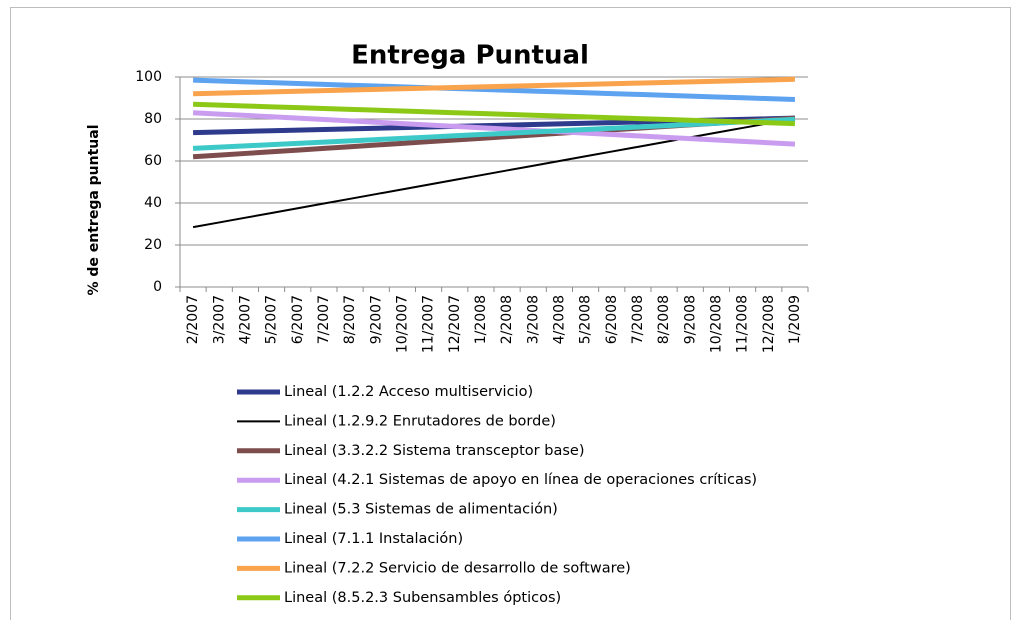  Describe the element at coordinates (408, 392) in the screenshot. I see `legend-label: Lineal (1.2.2 Acceso multiservicio)` at that location.